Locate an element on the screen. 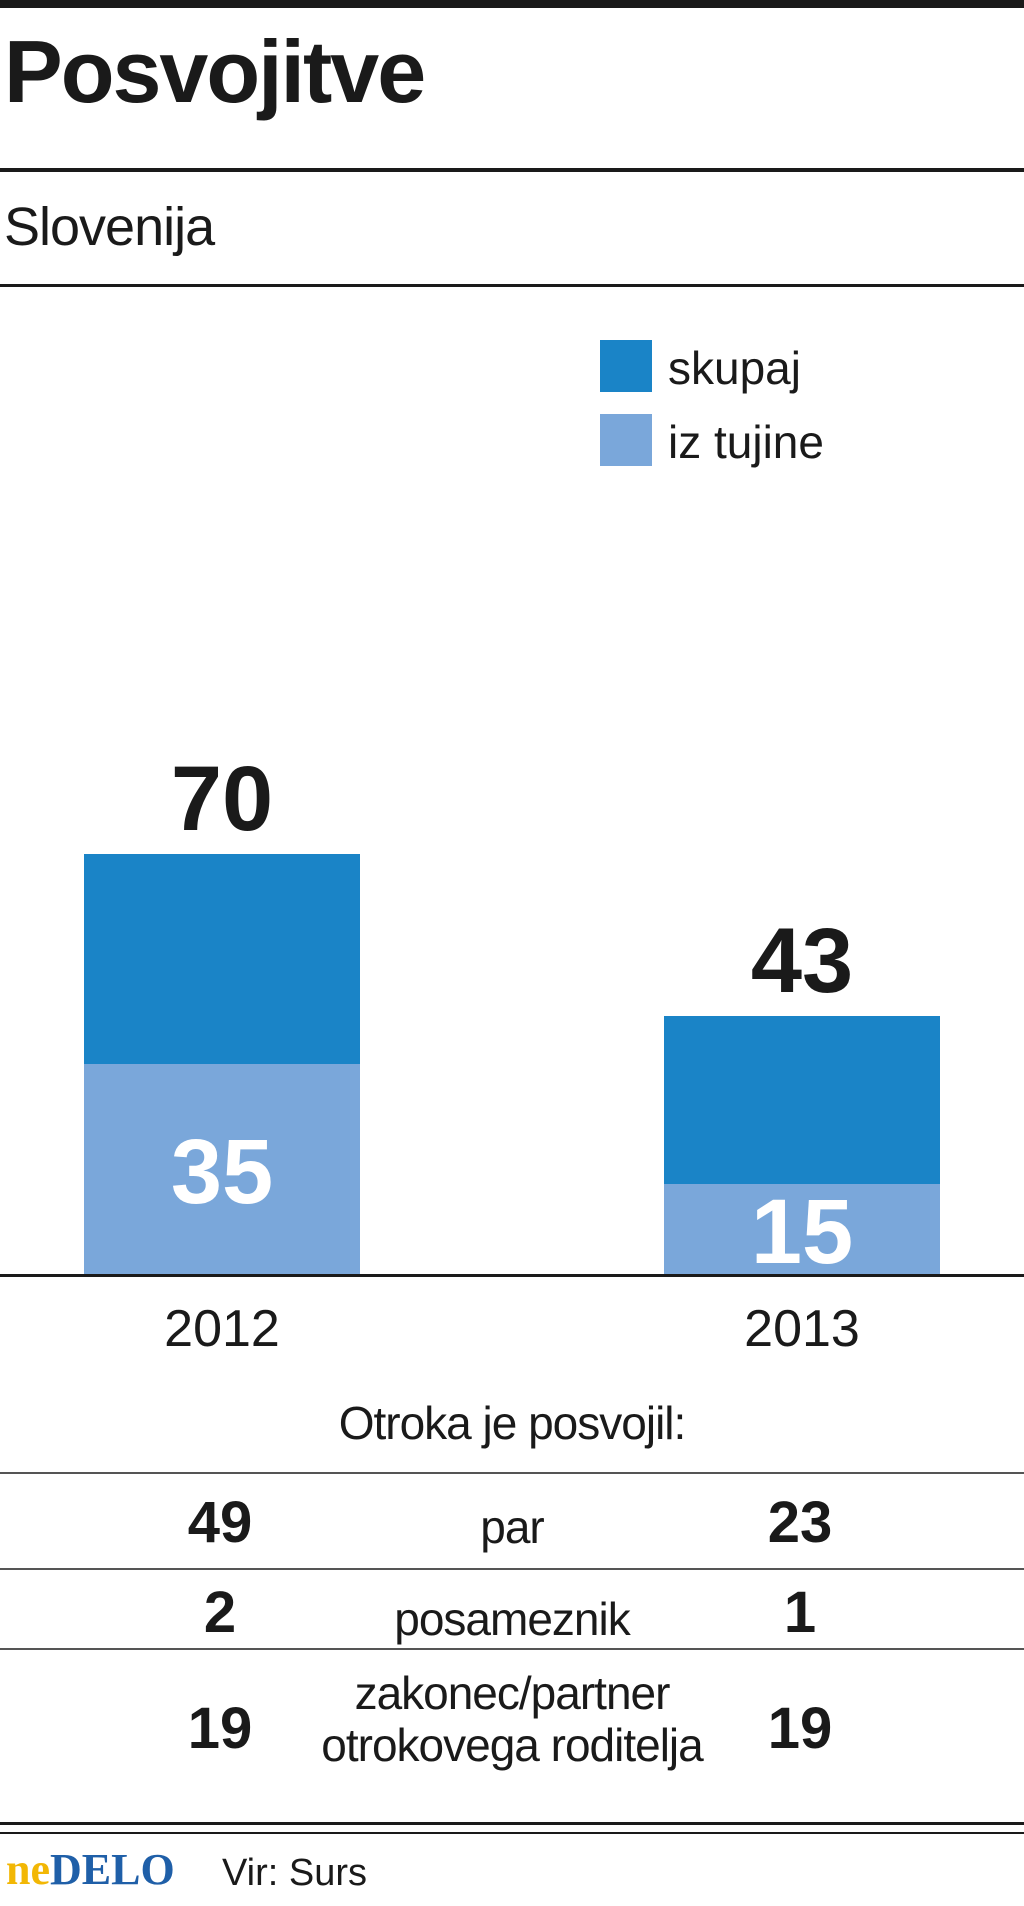 The width and height of the screenshot is (1024, 1906). value-2012: 2 is located at coordinates (220, 1612).